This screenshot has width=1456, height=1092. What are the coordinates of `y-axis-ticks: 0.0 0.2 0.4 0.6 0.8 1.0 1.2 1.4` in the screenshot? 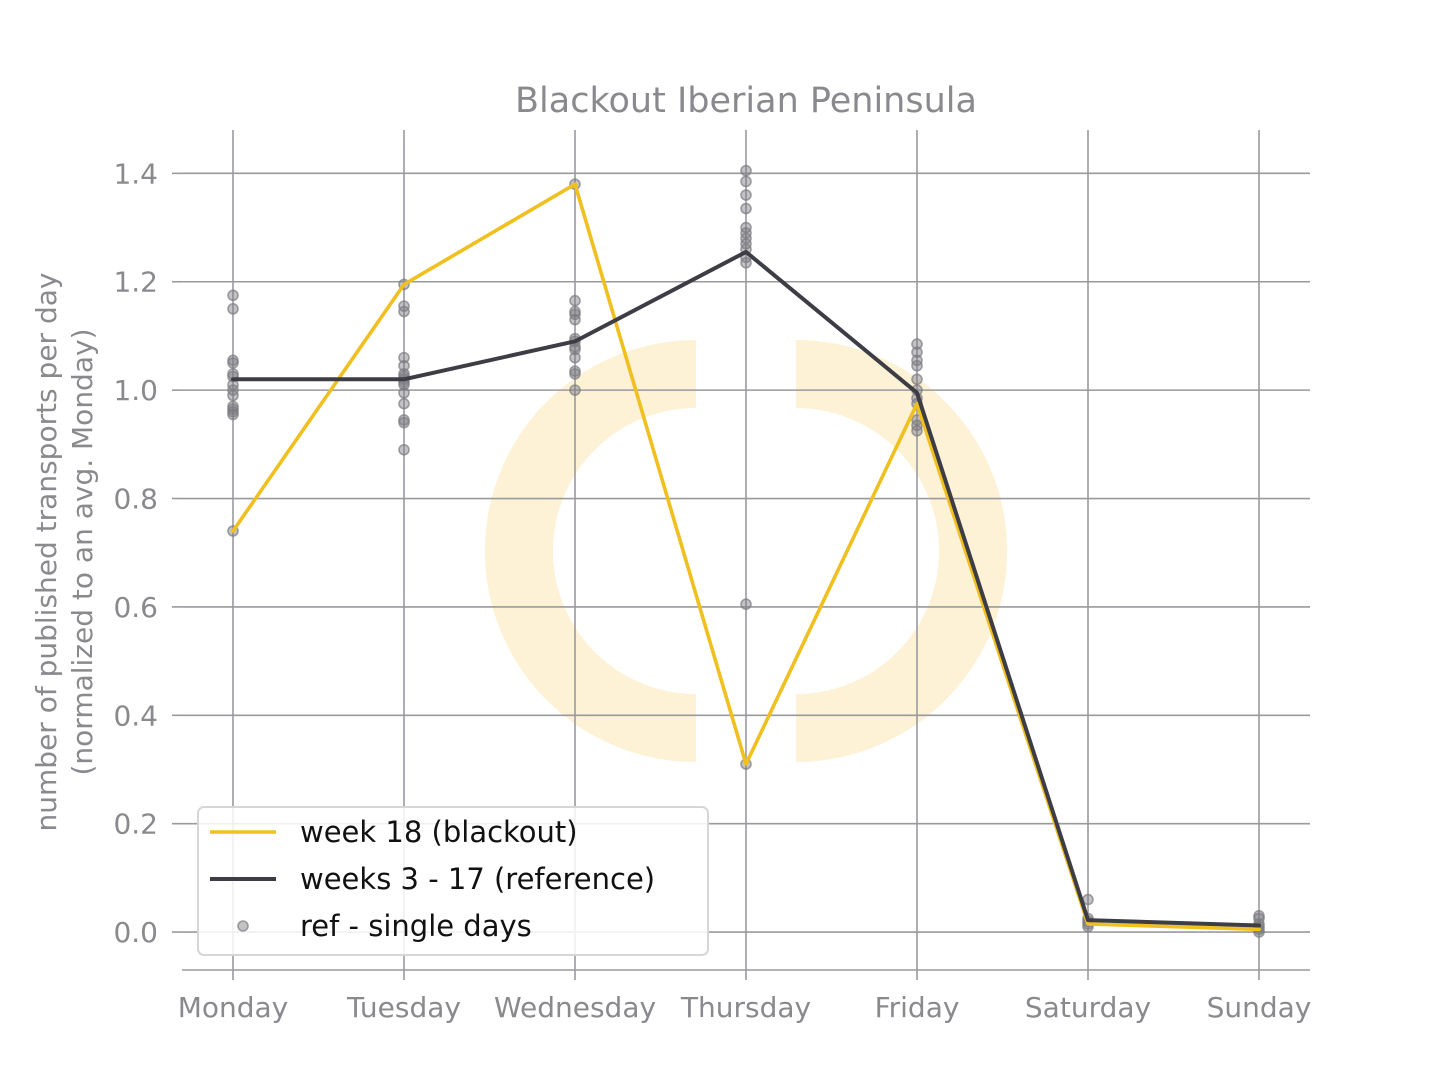 It's located at (147, 553).